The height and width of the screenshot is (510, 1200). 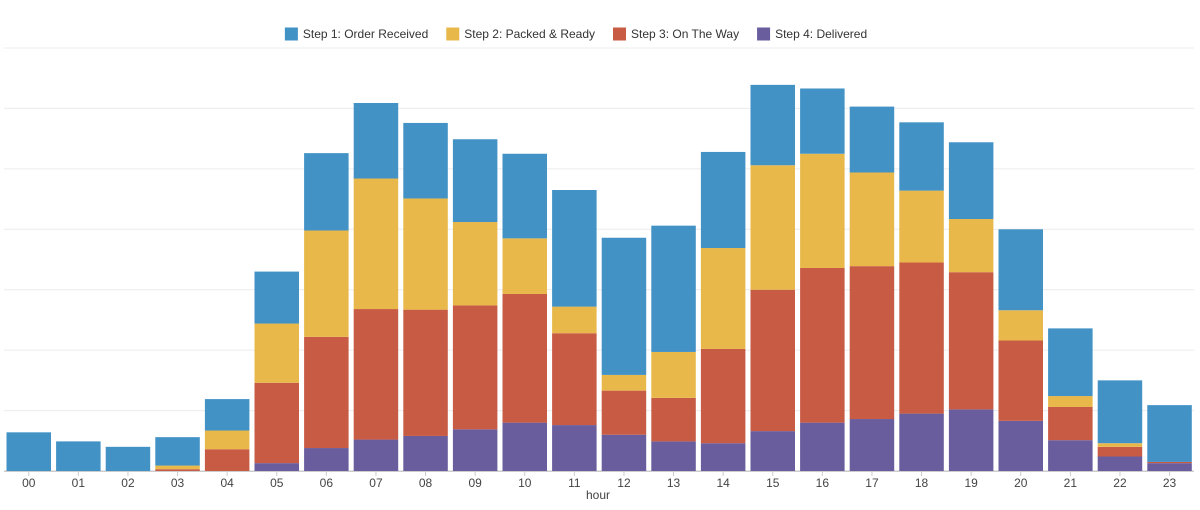 What do you see at coordinates (812, 34) in the screenshot?
I see `legend-item: Step 4: Delivered` at bounding box center [812, 34].